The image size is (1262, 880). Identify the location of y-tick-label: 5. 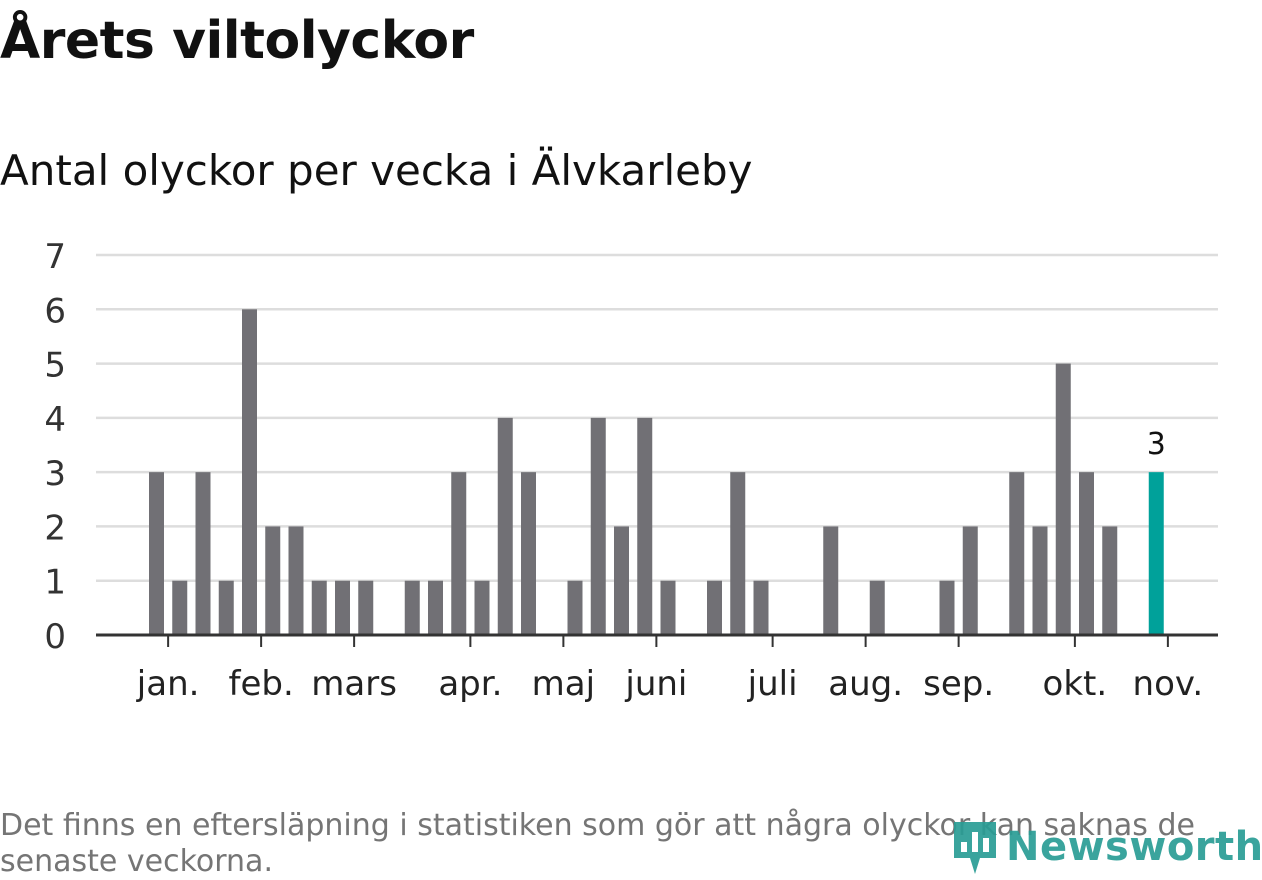
(55, 366).